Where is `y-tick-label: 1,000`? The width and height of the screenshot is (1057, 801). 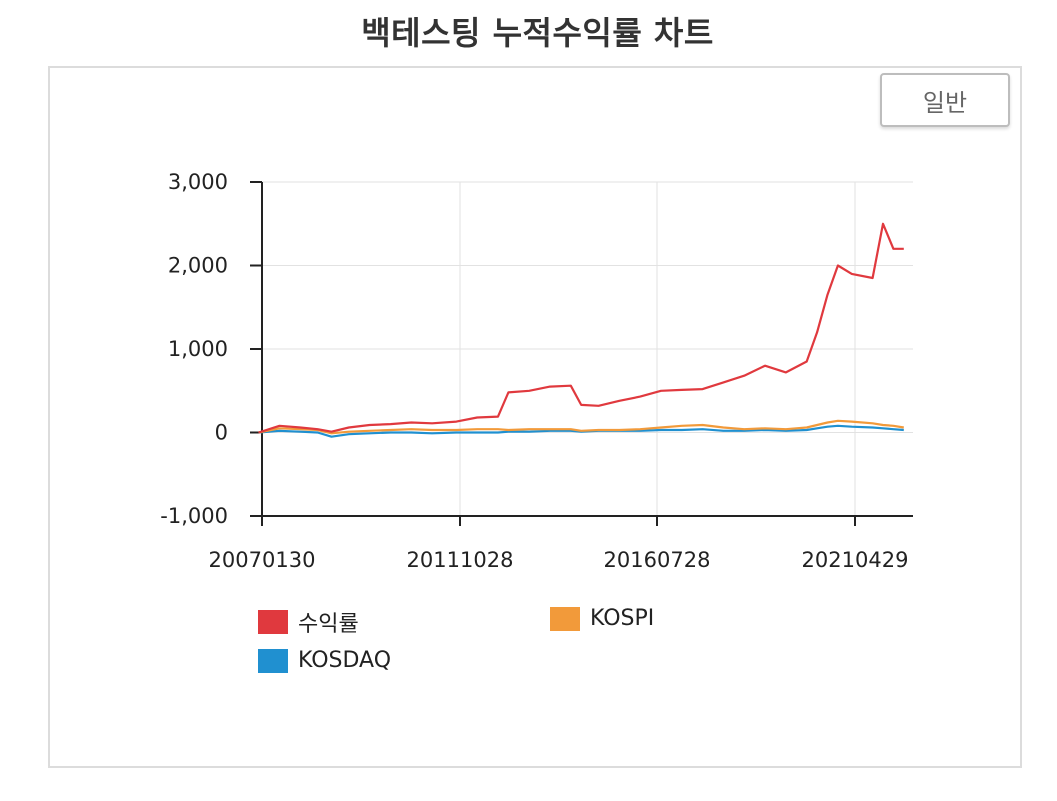
y-tick-label: 1,000 is located at coordinates (198, 349).